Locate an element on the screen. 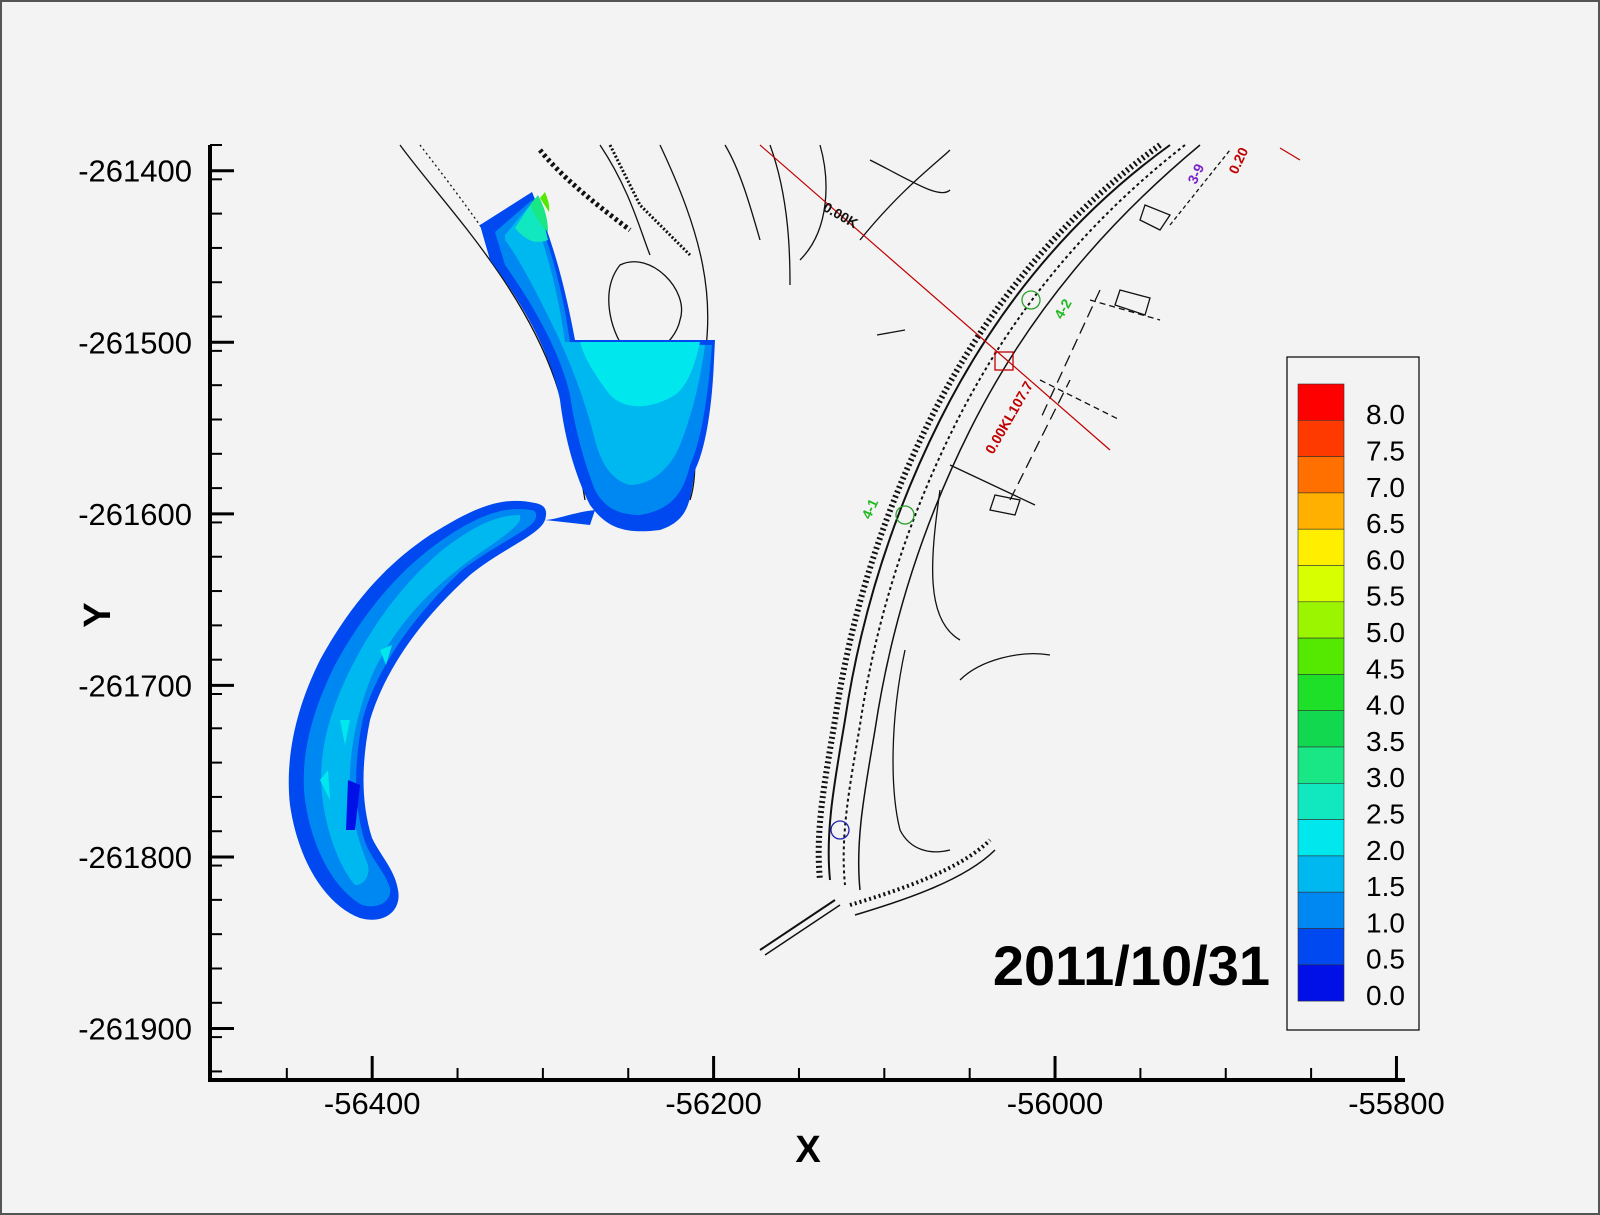 The height and width of the screenshot is (1215, 1600). y-axis-title: Y is located at coordinates (98, 614).